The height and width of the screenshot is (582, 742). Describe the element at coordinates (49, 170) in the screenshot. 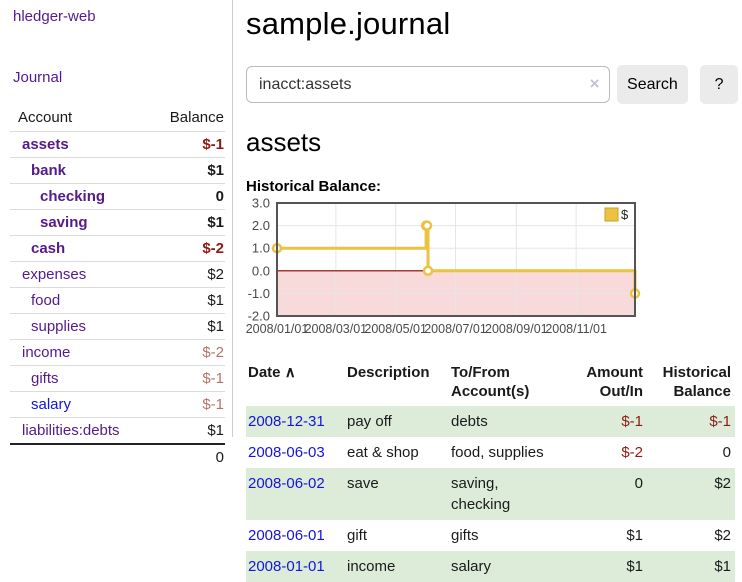

I see `sidebar-account-link: bank` at that location.